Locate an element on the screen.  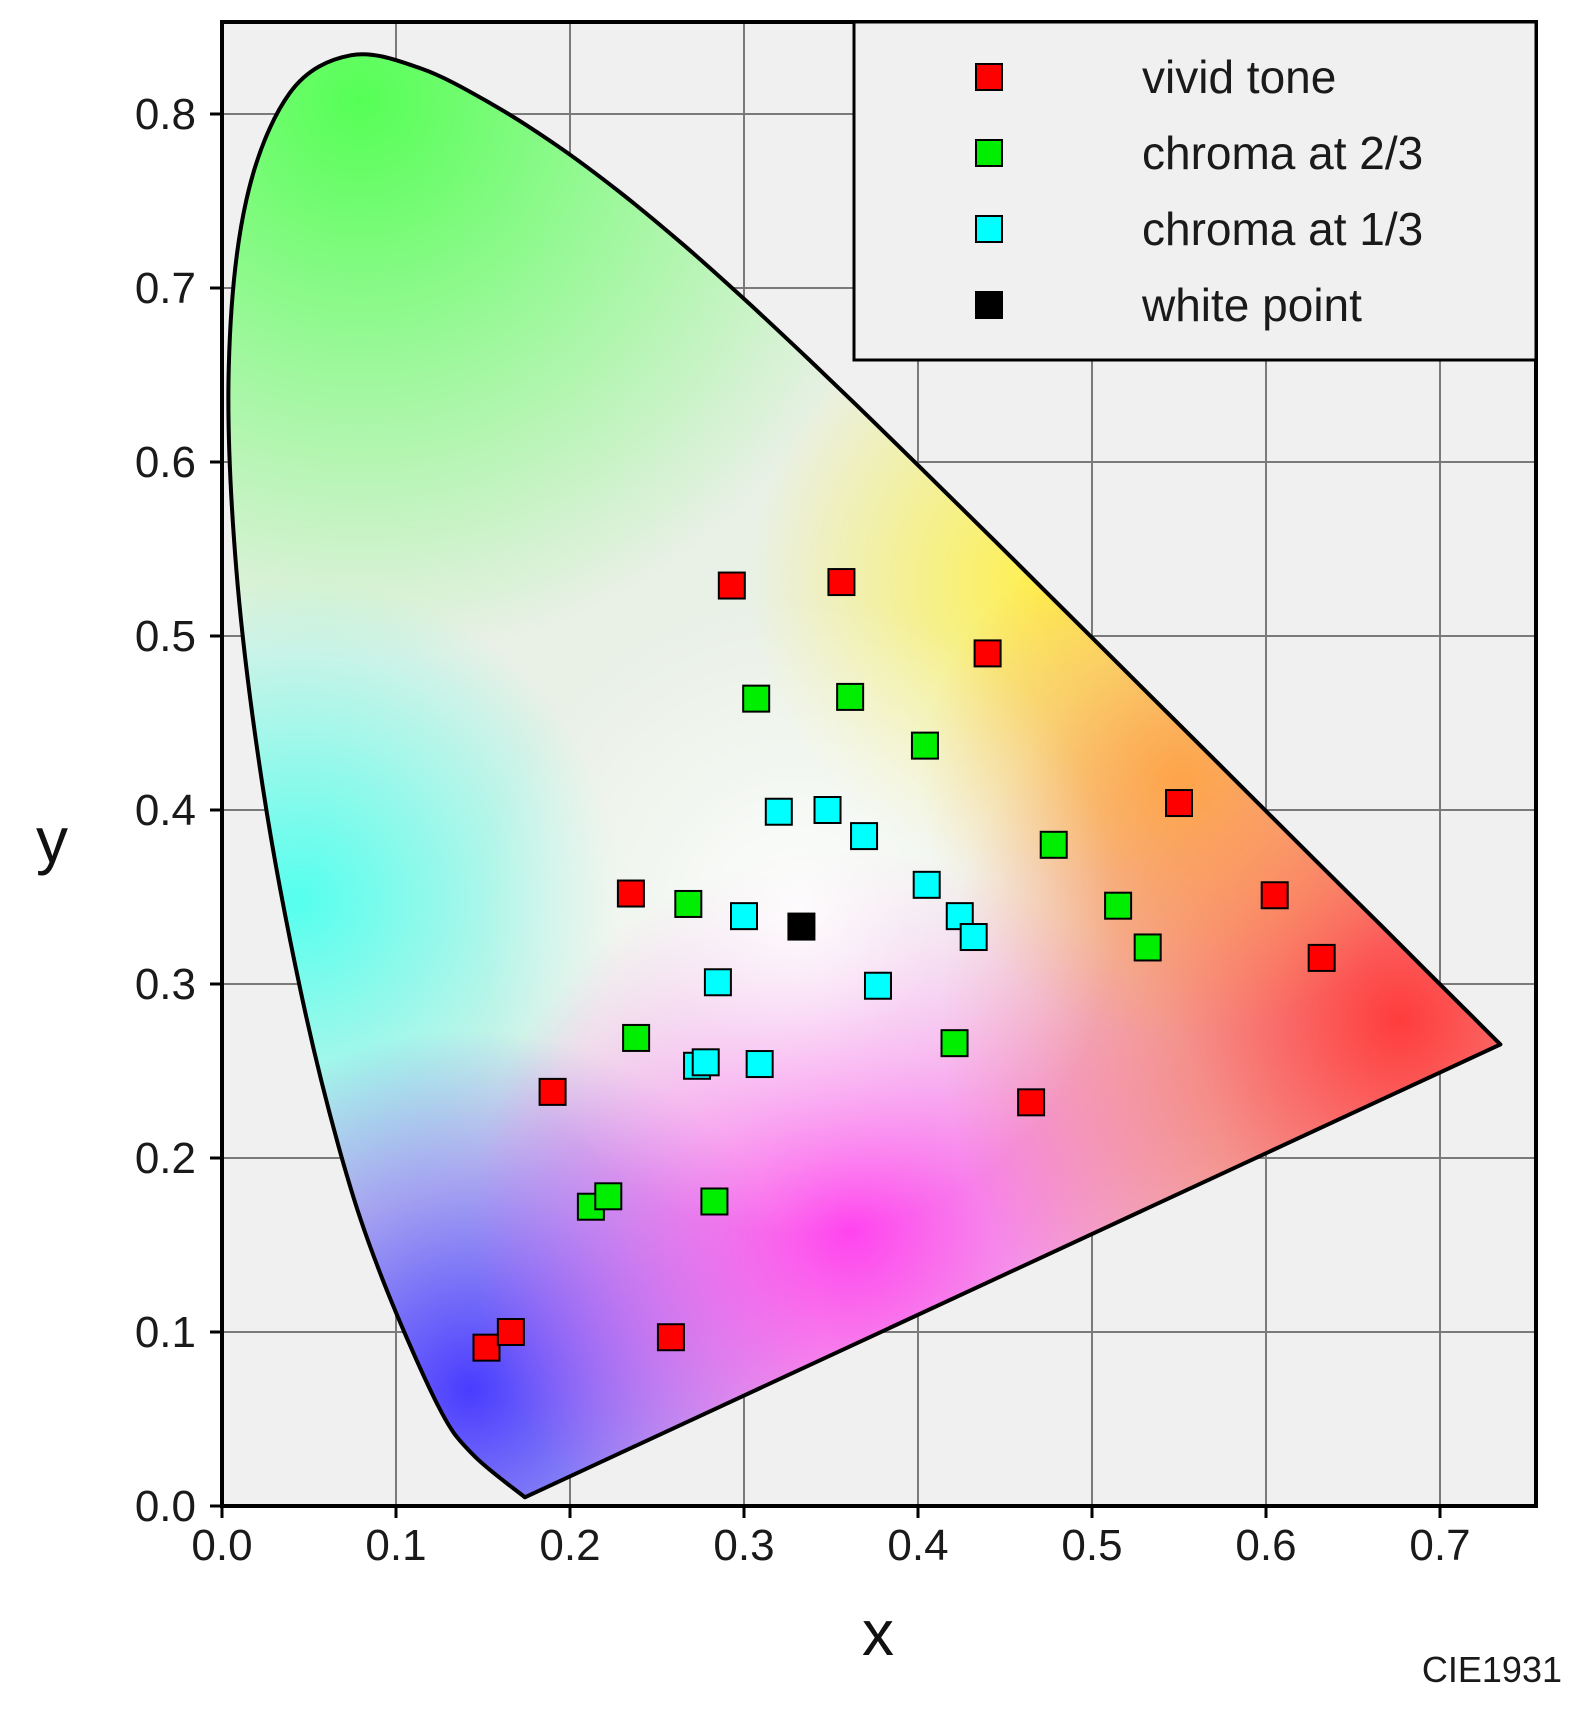
y-tick-label-2: 0.2 is located at coordinates (165, 1158).